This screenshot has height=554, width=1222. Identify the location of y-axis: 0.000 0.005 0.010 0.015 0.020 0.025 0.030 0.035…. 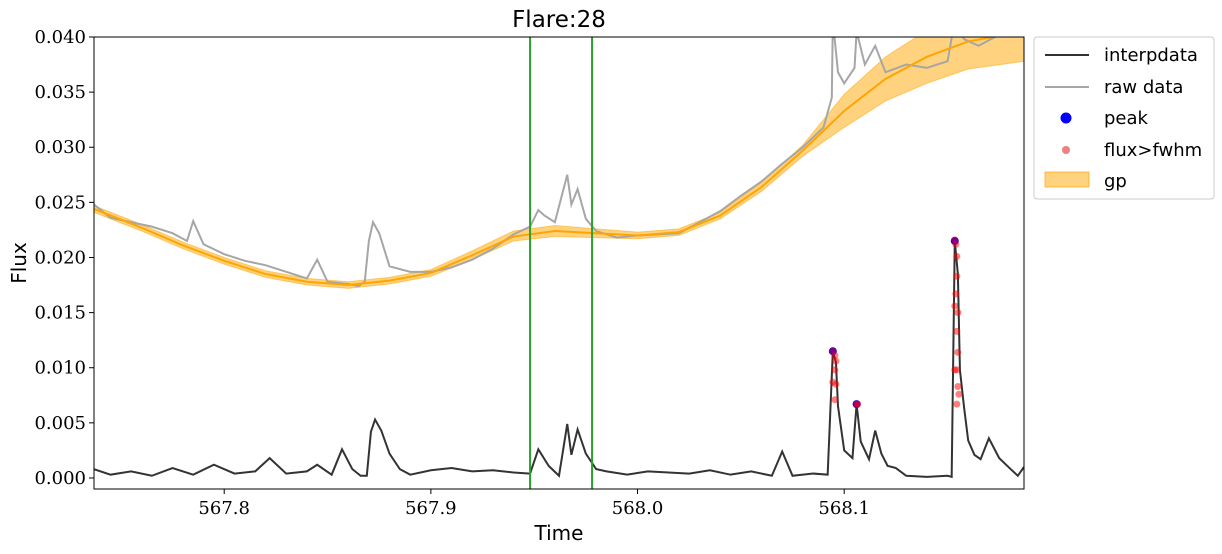
(64, 258).